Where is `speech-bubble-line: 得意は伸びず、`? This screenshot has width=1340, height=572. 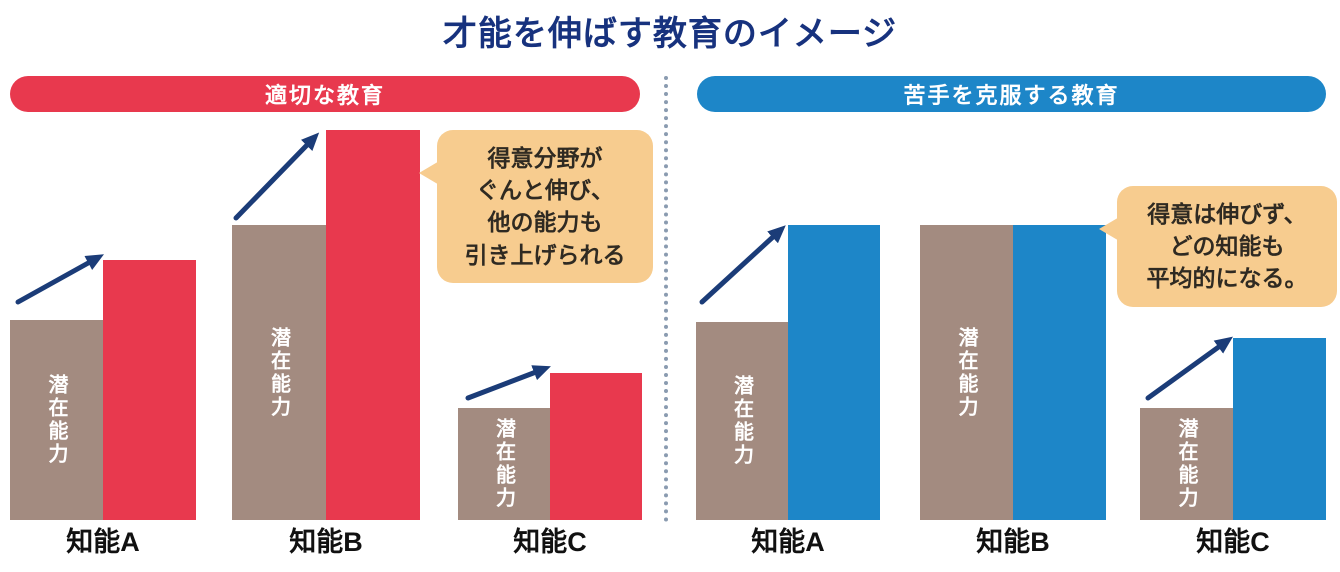
speech-bubble-line: 得意は伸びず、 is located at coordinates (1227, 214).